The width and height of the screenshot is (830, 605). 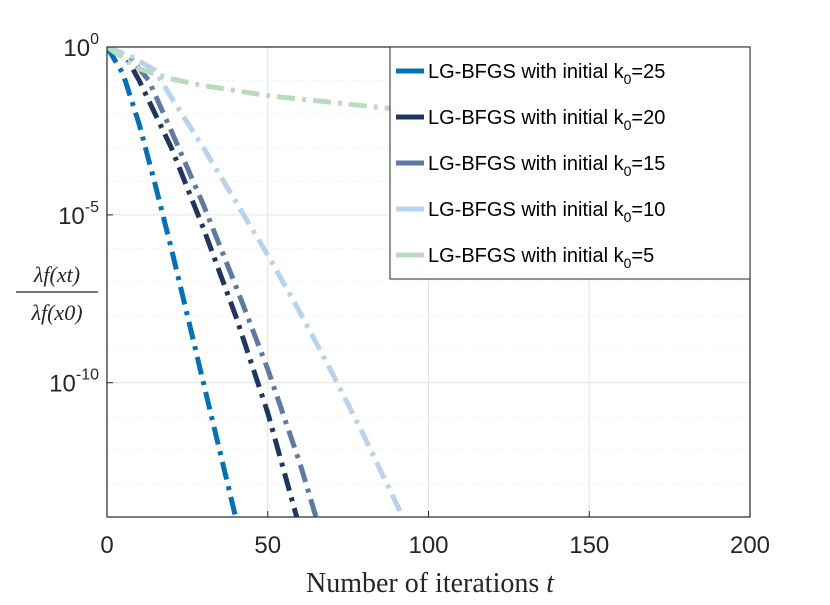 What do you see at coordinates (56, 274) in the screenshot?
I see `y-axis-label-numerator: λf(xt)` at bounding box center [56, 274].